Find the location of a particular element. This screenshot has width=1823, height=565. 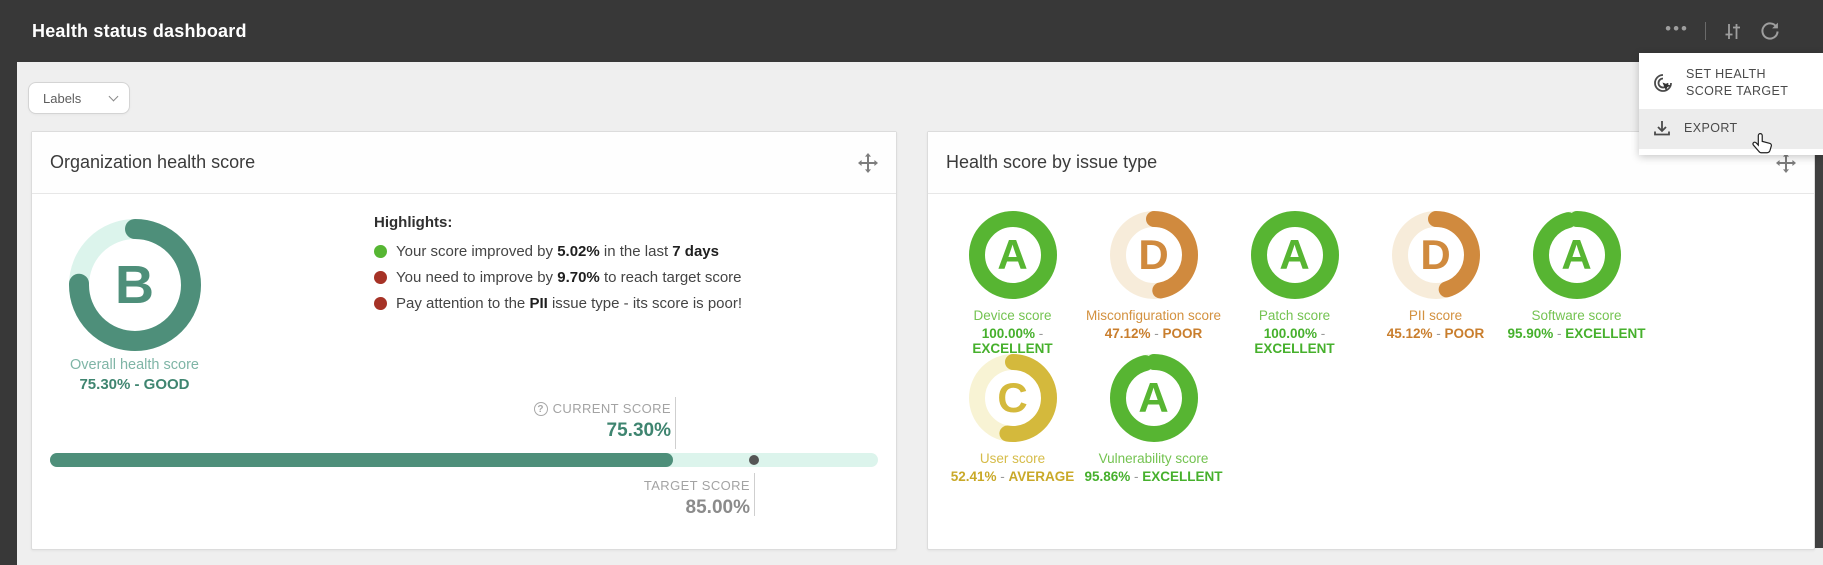

refresh-icon is located at coordinates (1770, 31).